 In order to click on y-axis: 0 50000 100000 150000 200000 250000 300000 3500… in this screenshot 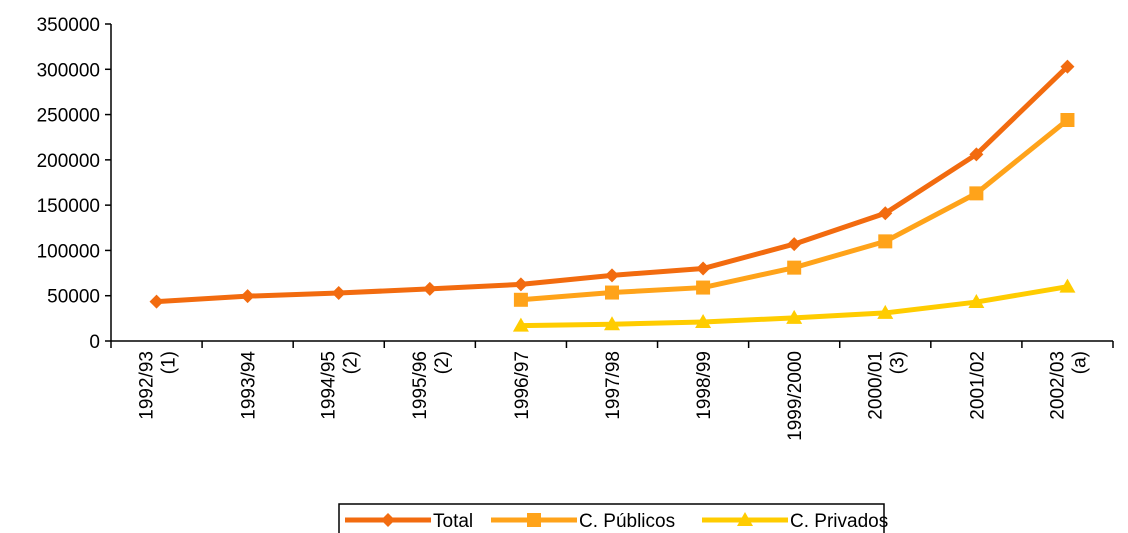, I will do `click(74, 184)`.